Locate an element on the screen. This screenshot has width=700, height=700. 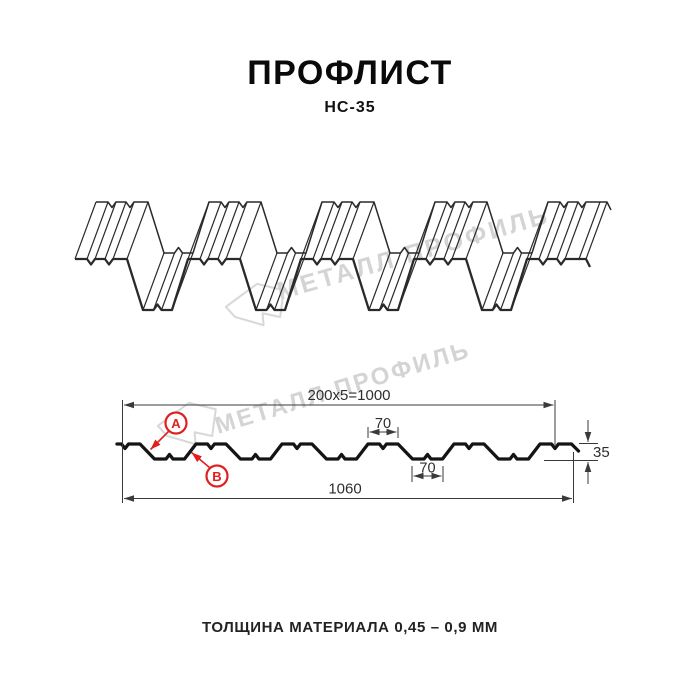
profiled-sheet-3d-drawing is located at coordinates (343, 256).